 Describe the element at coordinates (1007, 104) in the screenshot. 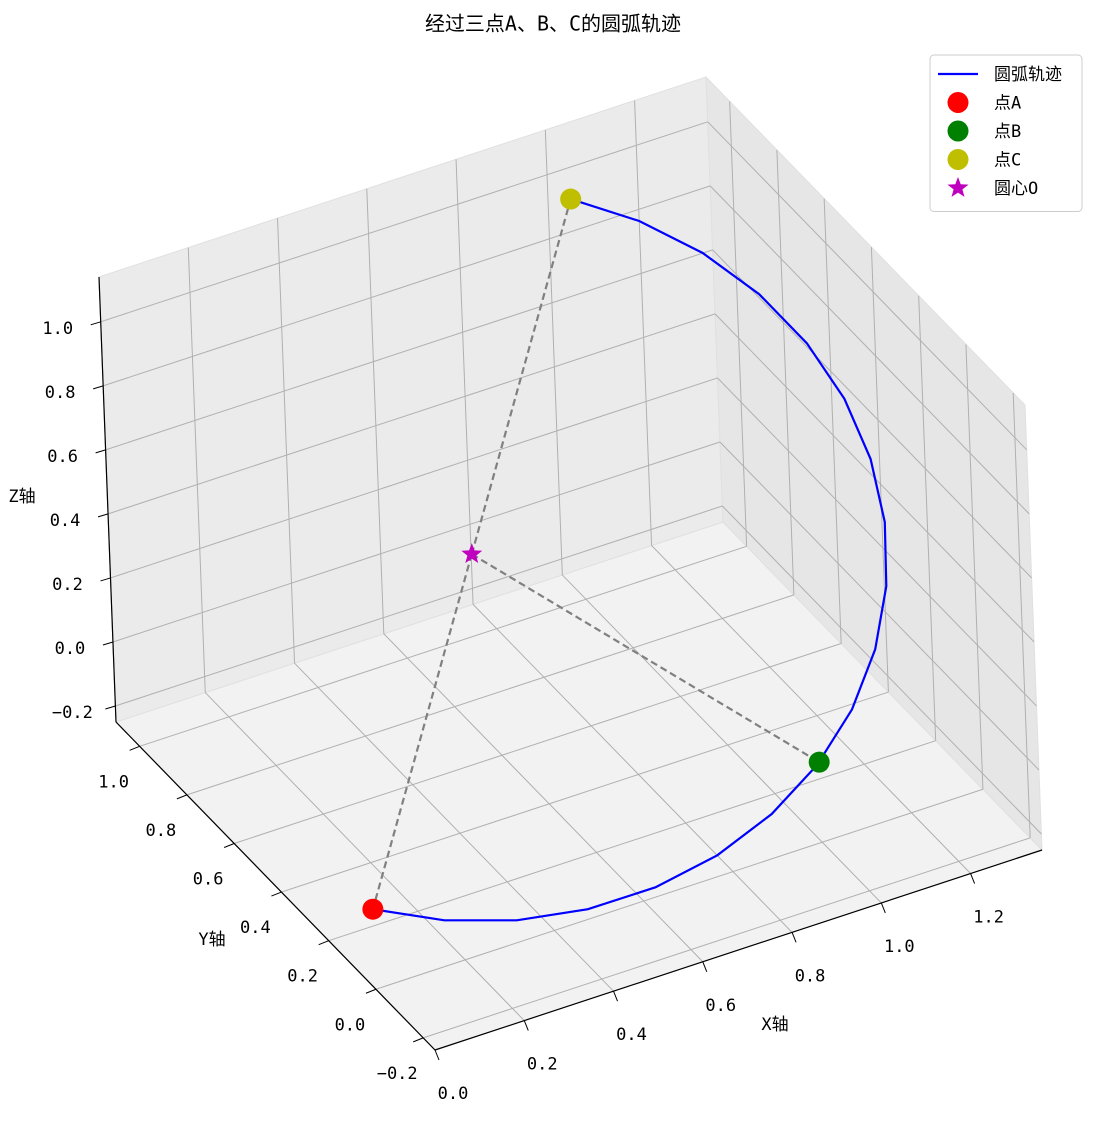

I see `legend-label: 点A` at that location.